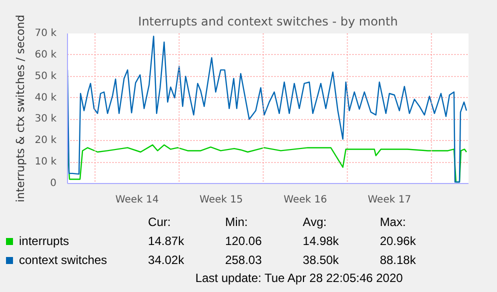 This screenshot has height=292, width=497. I want to click on text: 14.98k, so click(321, 241).